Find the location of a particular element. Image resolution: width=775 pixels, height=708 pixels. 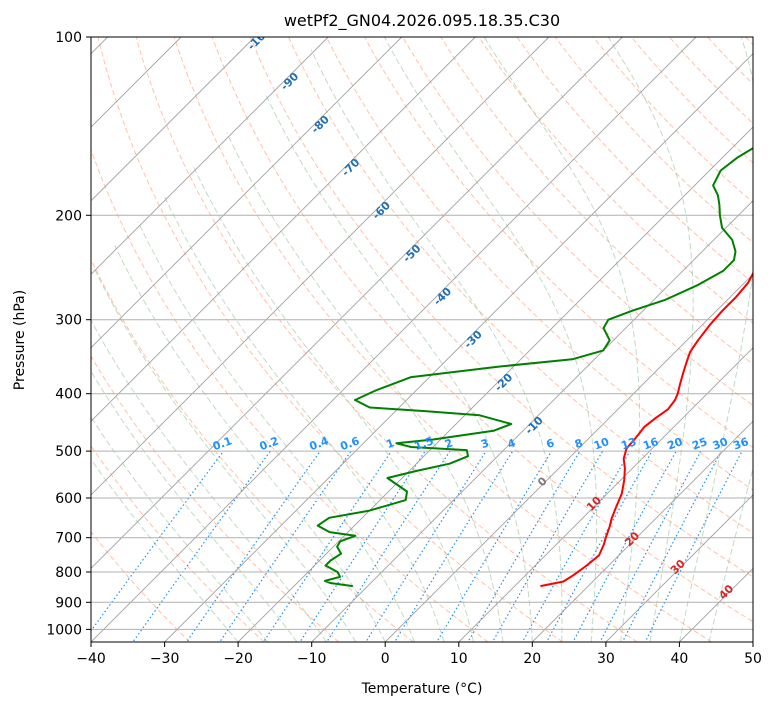

x-axis-ticks: −40 −30 −20 −10 0 10 20 30 40 50 is located at coordinates (419, 654).